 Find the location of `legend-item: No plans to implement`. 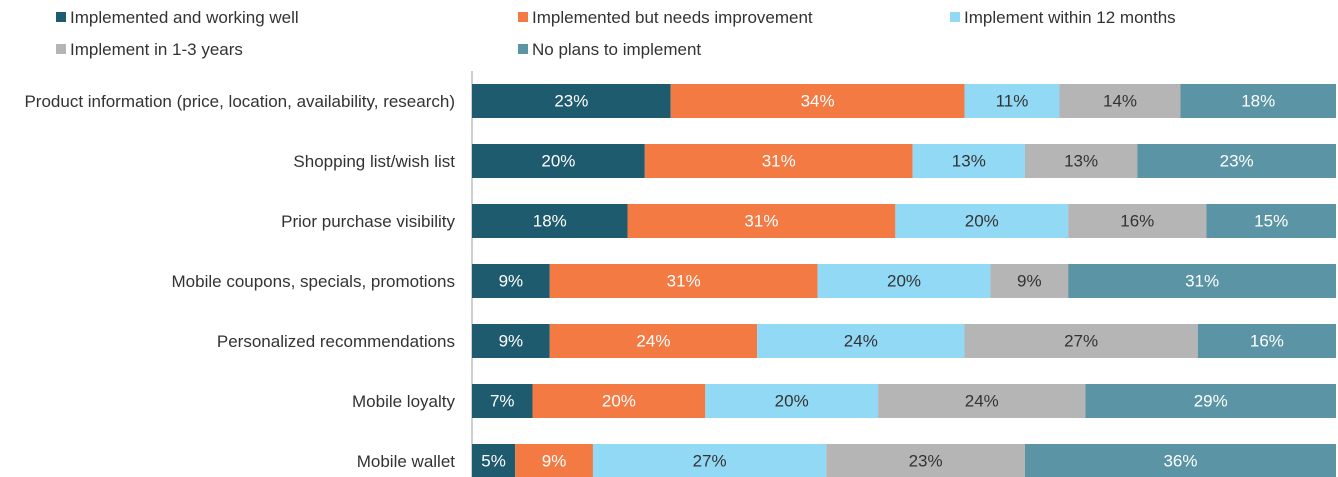

legend-item: No plans to implement is located at coordinates (609, 50).